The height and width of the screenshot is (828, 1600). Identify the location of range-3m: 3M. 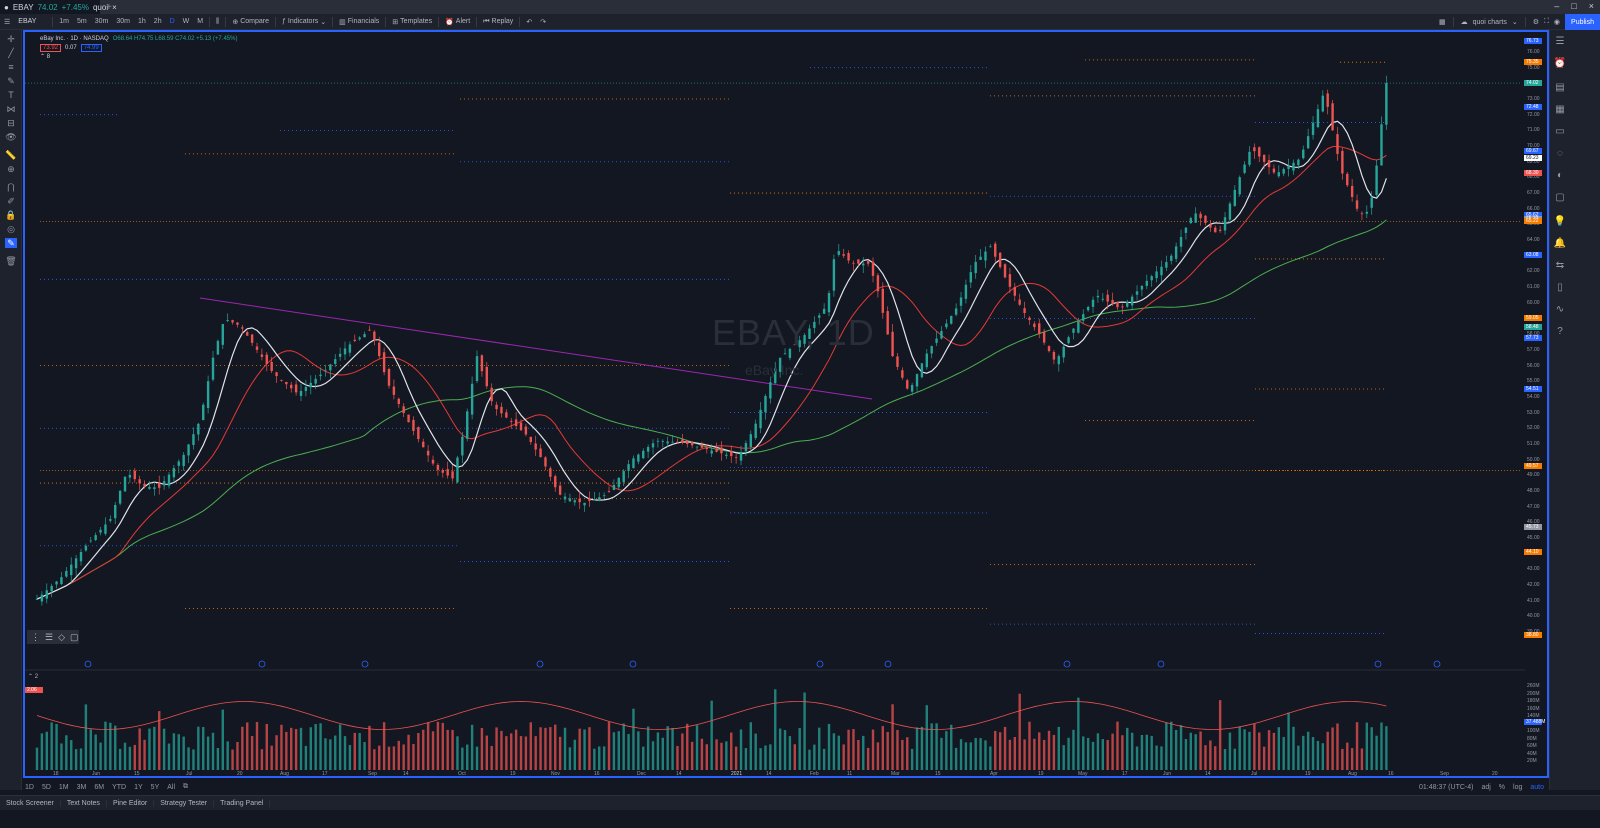
(81, 787).